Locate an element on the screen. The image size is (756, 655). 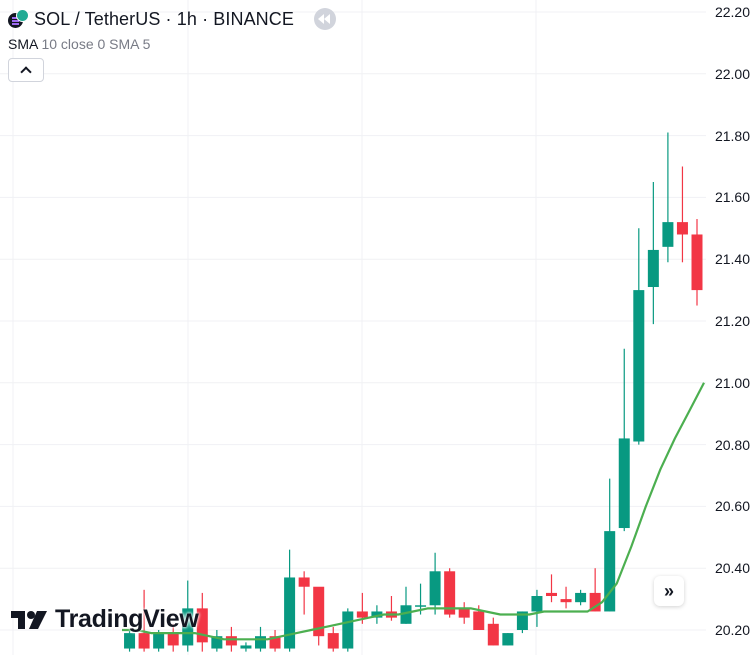
indicator-params: 10 close 0 SMA 5 is located at coordinates (96, 44).